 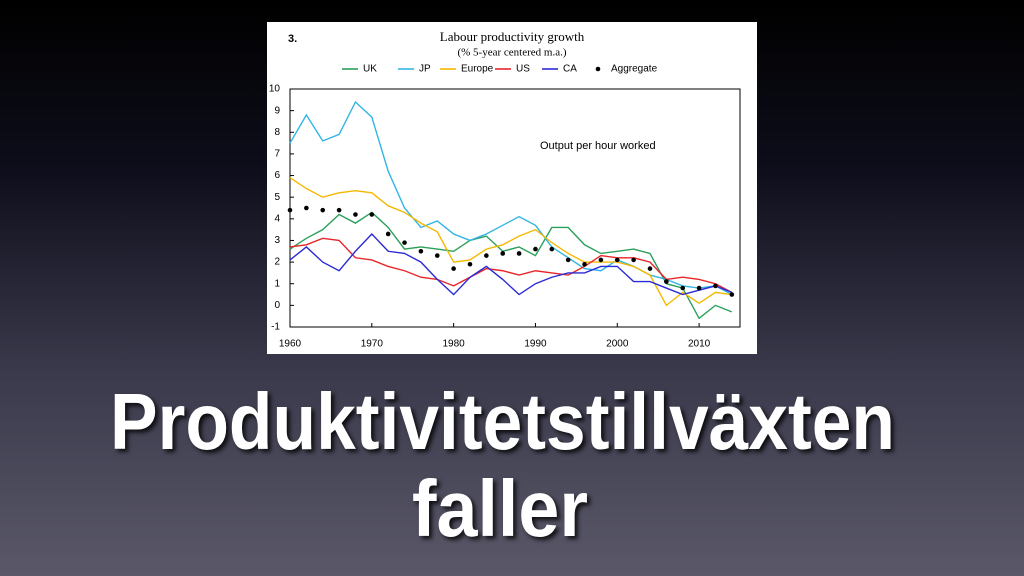 I want to click on chart-subtitle: (% 5-year centered m.a.), so click(x=511, y=53).